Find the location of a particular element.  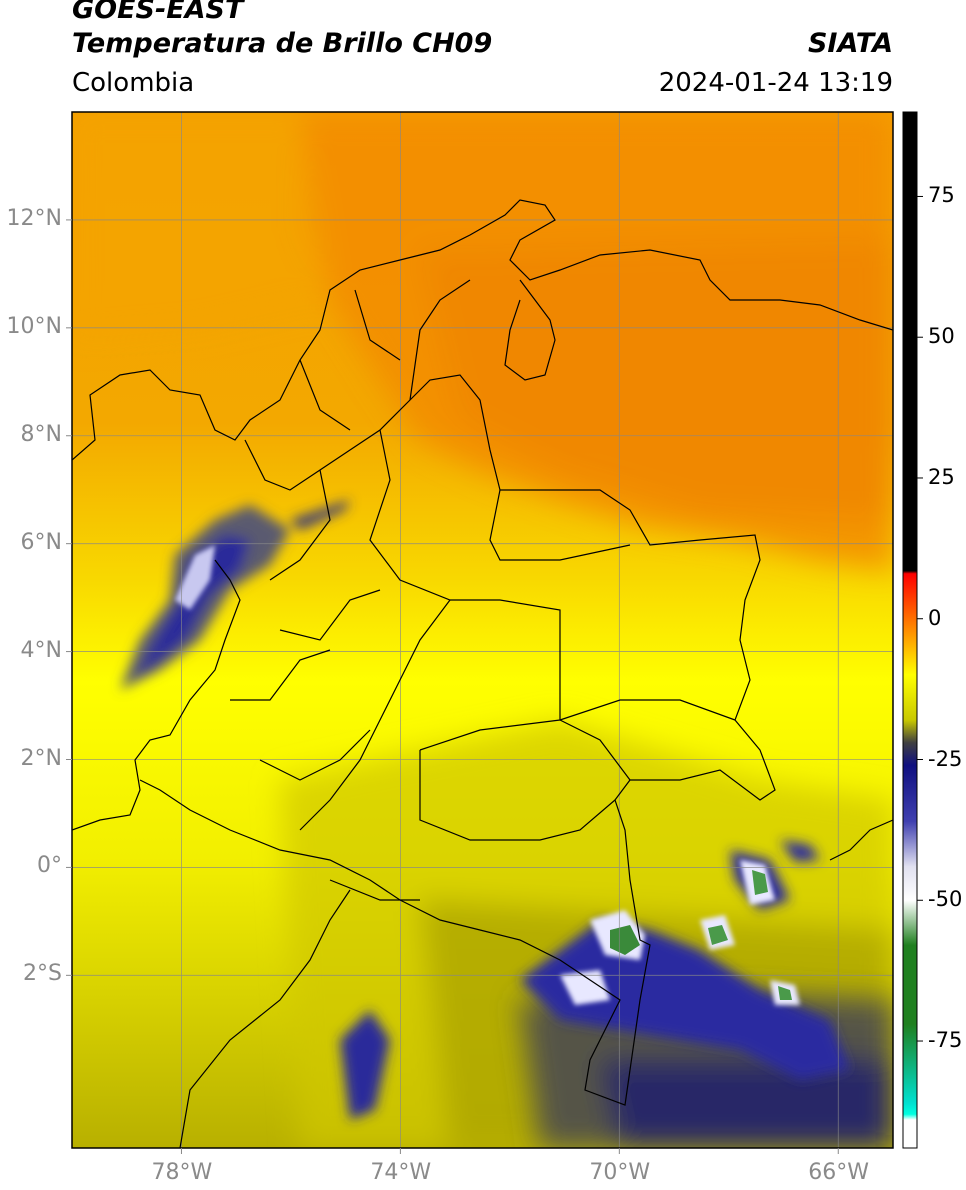

lat-tick-label: 6°N is located at coordinates (41, 542).